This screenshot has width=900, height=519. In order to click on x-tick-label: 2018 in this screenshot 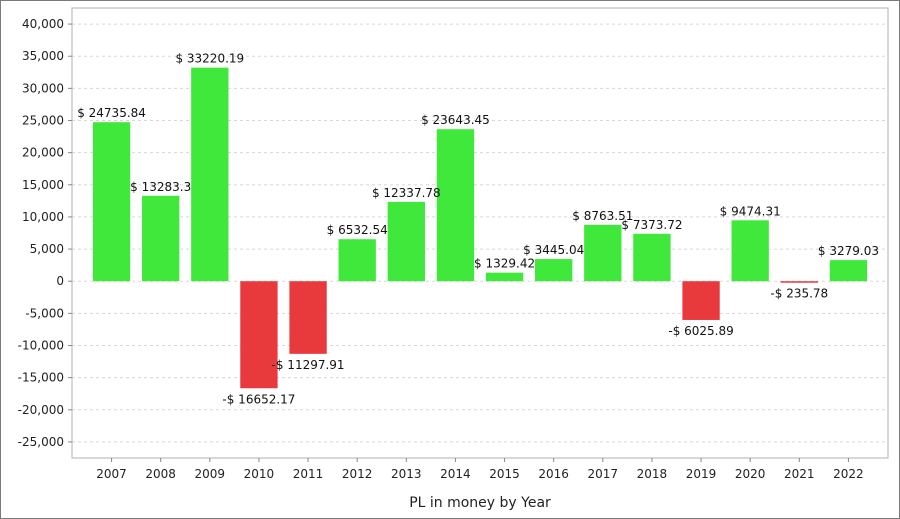, I will do `click(652, 474)`.